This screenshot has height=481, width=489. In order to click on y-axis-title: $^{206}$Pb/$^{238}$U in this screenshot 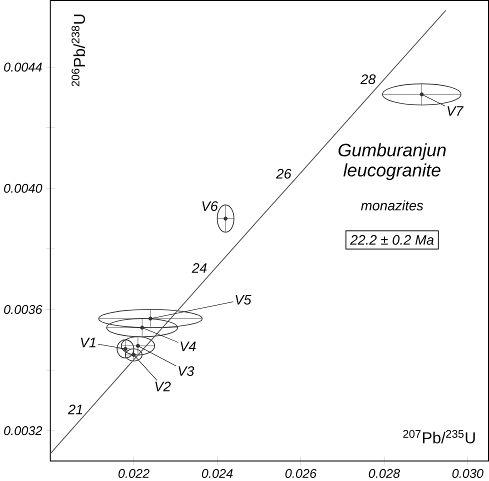, I will do `click(78, 50)`.